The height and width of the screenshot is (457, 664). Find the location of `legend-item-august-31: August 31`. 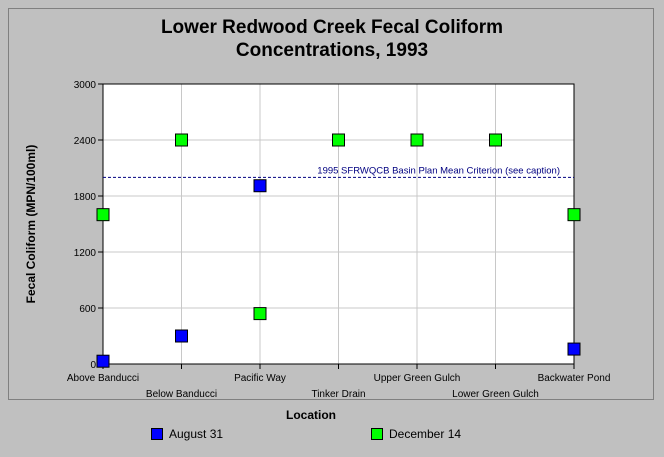

legend-item-august-31: August 31 is located at coordinates (187, 434).